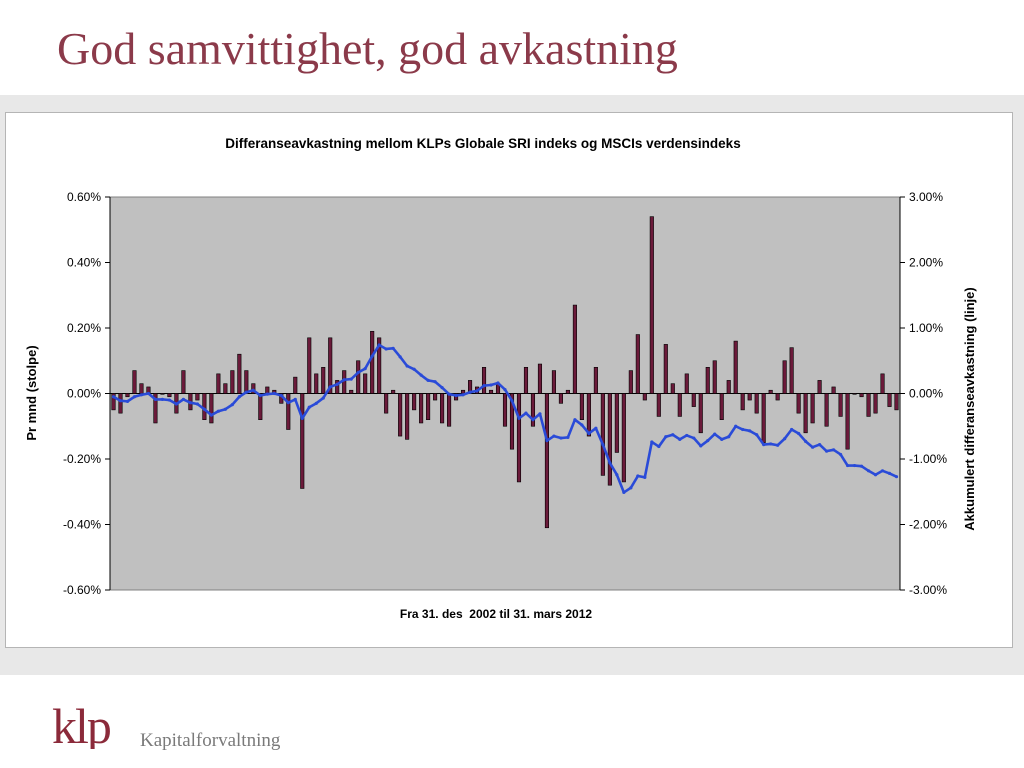 This screenshot has height=768, width=1024. Describe the element at coordinates (82, 723) in the screenshot. I see `klp-logo: klp` at that location.